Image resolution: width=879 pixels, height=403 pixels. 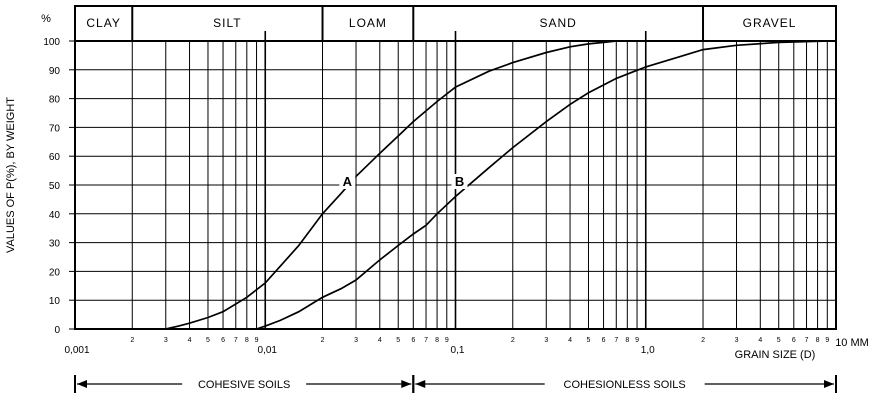 What do you see at coordinates (76, 350) in the screenshot?
I see `x-decade-label: 0,001` at bounding box center [76, 350].